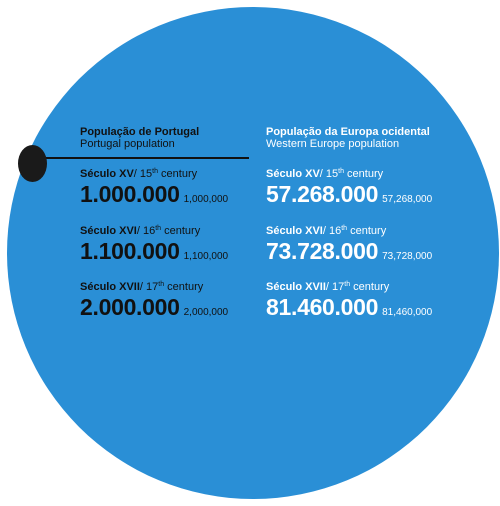 This screenshot has height=506, width=500. I want to click on europe-subtitle: Western Europe population, so click(333, 144).